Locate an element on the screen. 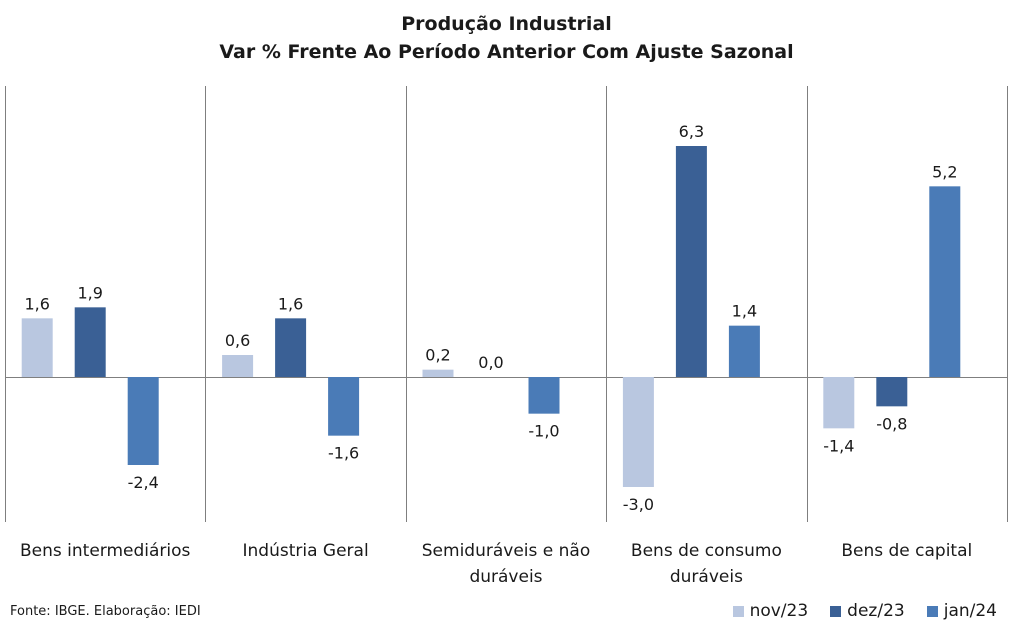  legend-item-nov23: nov/23 is located at coordinates (770, 611).